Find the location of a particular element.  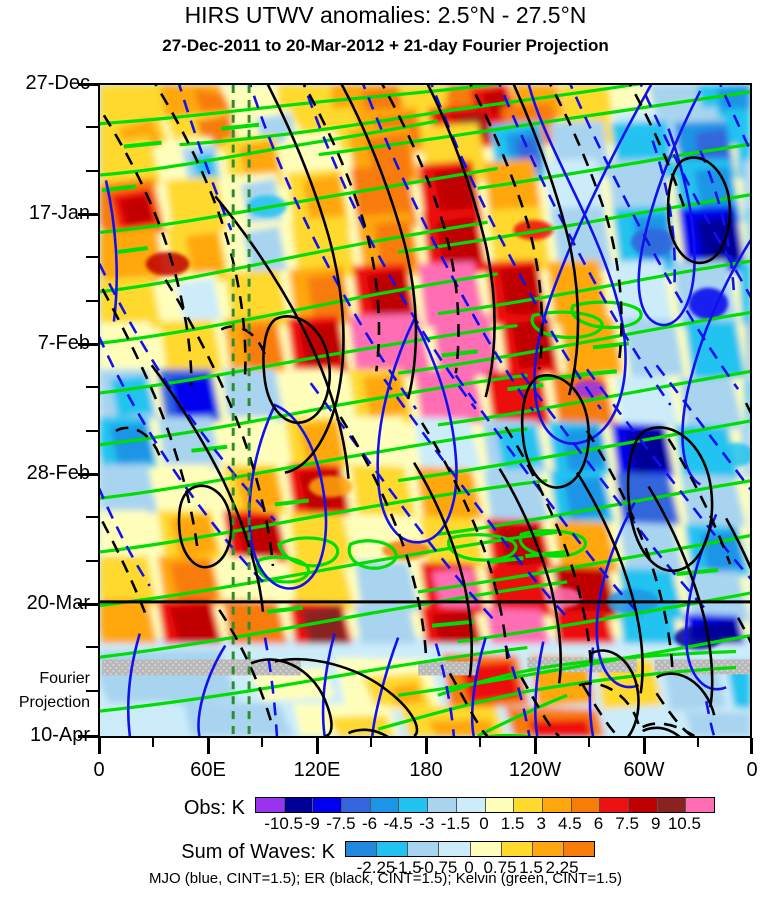

colorbar-tick-label: -3 is located at coordinates (427, 823).